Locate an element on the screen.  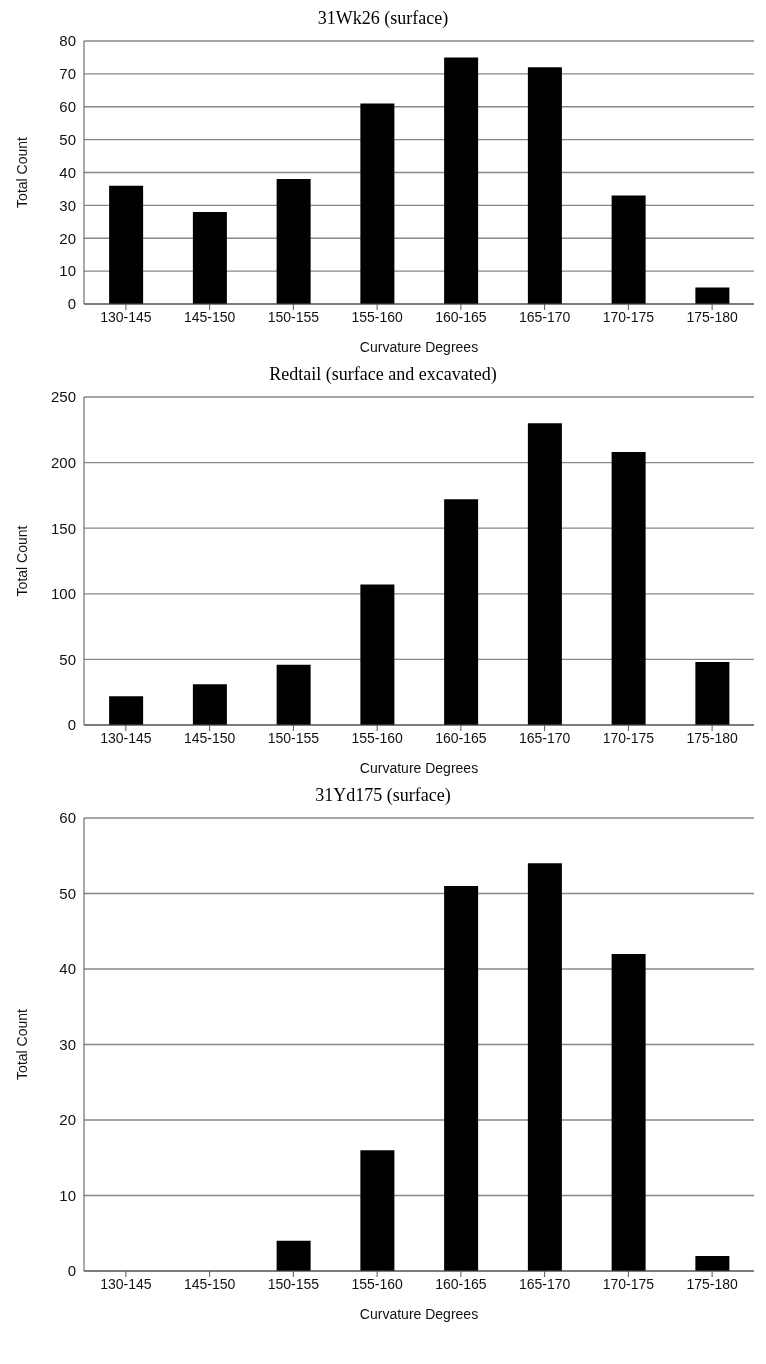
y-tick-label: 100 is located at coordinates (63, 594).